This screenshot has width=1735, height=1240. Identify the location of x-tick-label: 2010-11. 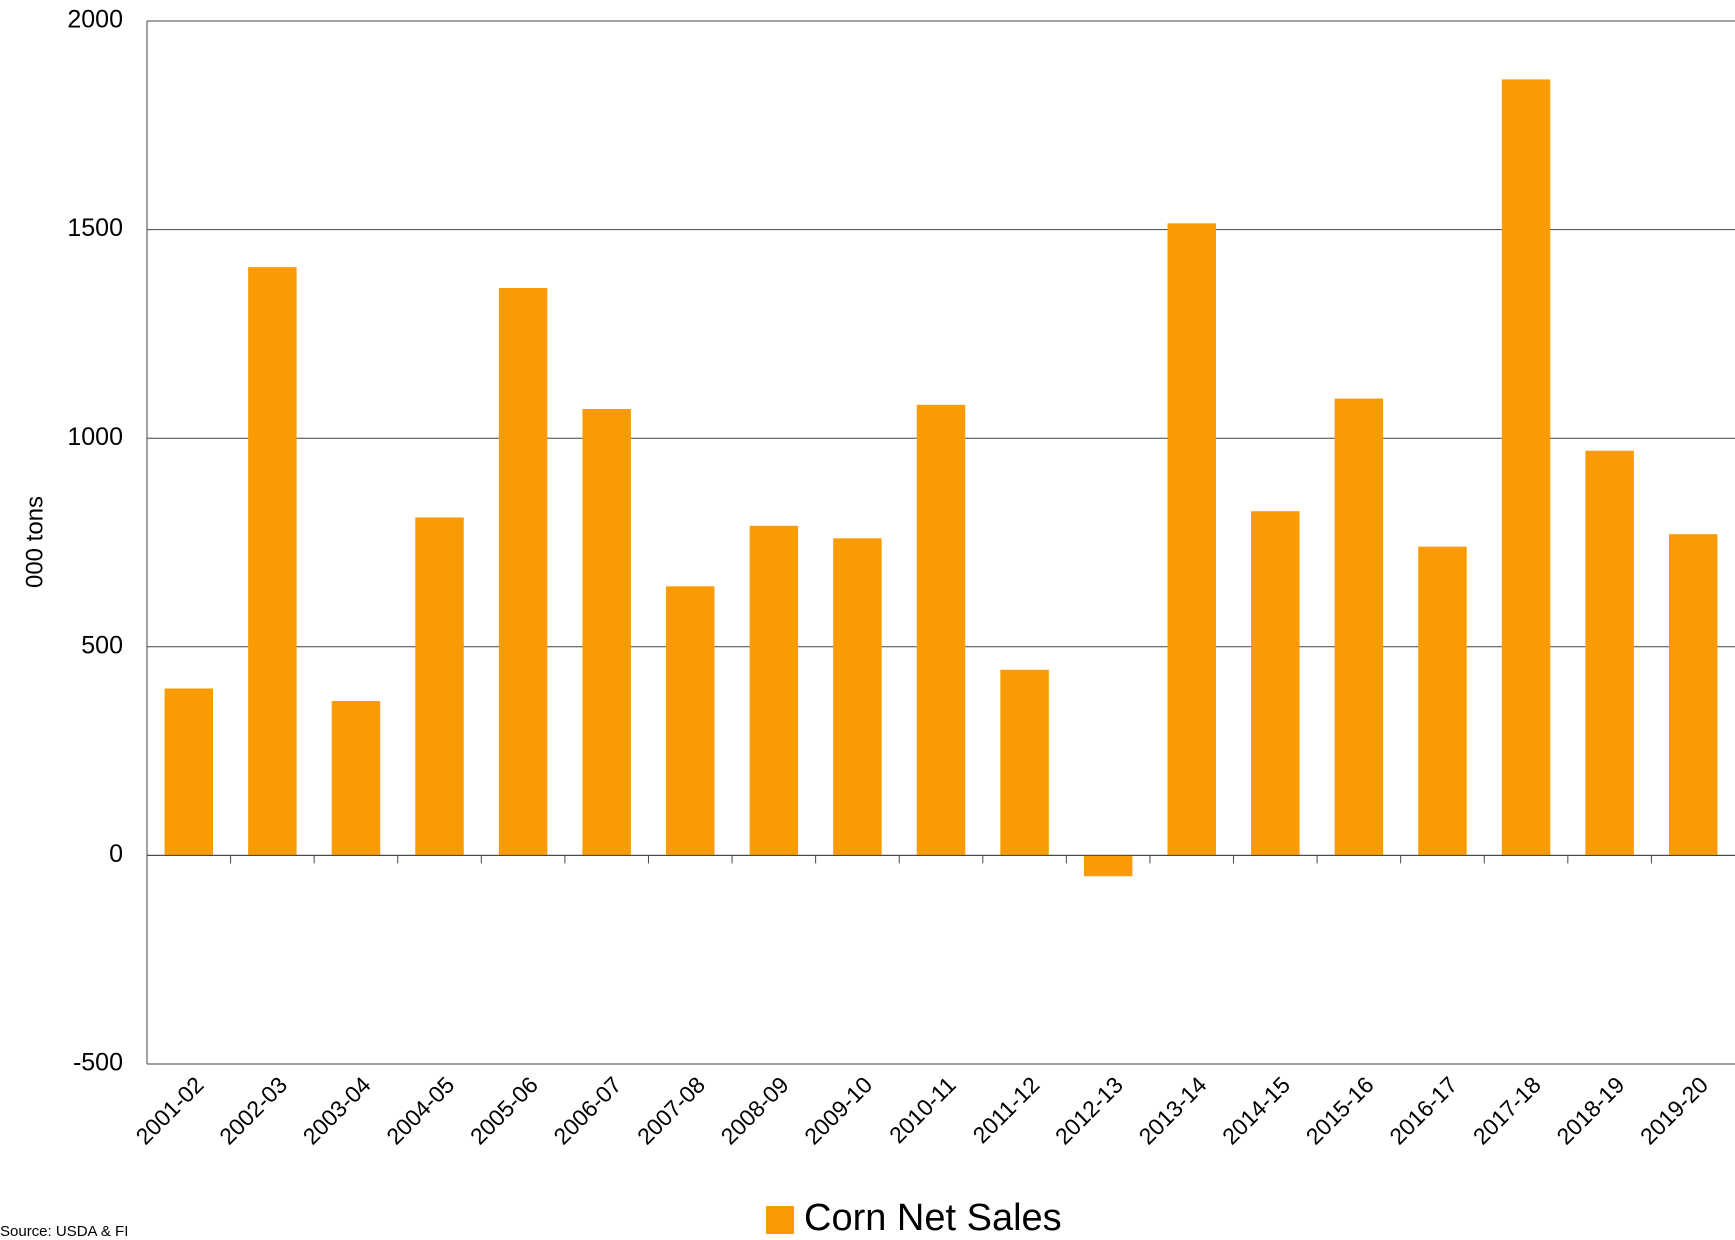
(922, 1109).